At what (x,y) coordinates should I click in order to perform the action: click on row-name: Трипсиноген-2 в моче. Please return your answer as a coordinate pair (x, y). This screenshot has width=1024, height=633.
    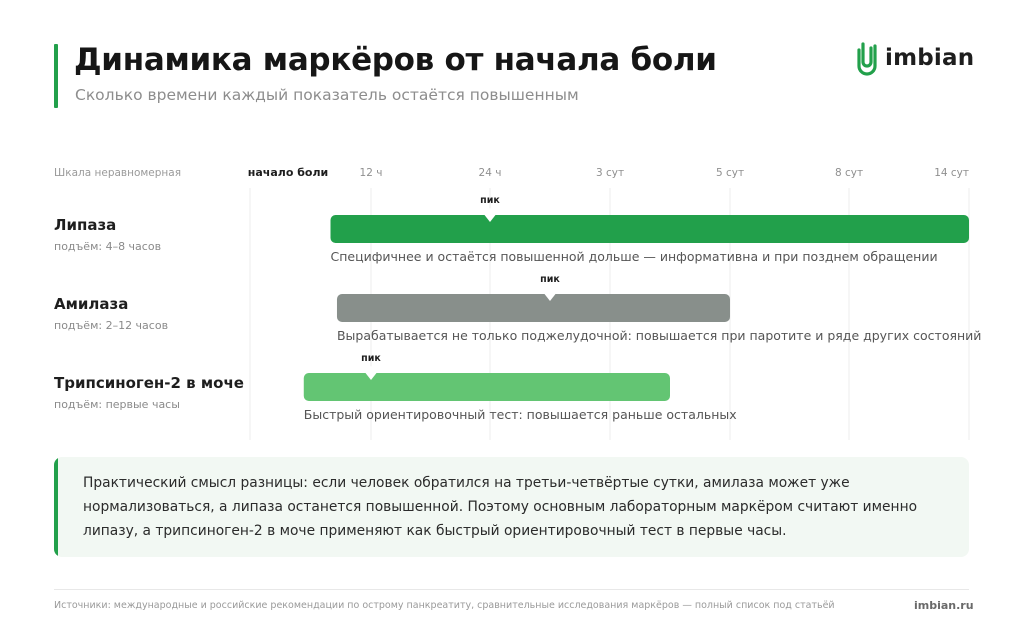
    Looking at the image, I should click on (149, 383).